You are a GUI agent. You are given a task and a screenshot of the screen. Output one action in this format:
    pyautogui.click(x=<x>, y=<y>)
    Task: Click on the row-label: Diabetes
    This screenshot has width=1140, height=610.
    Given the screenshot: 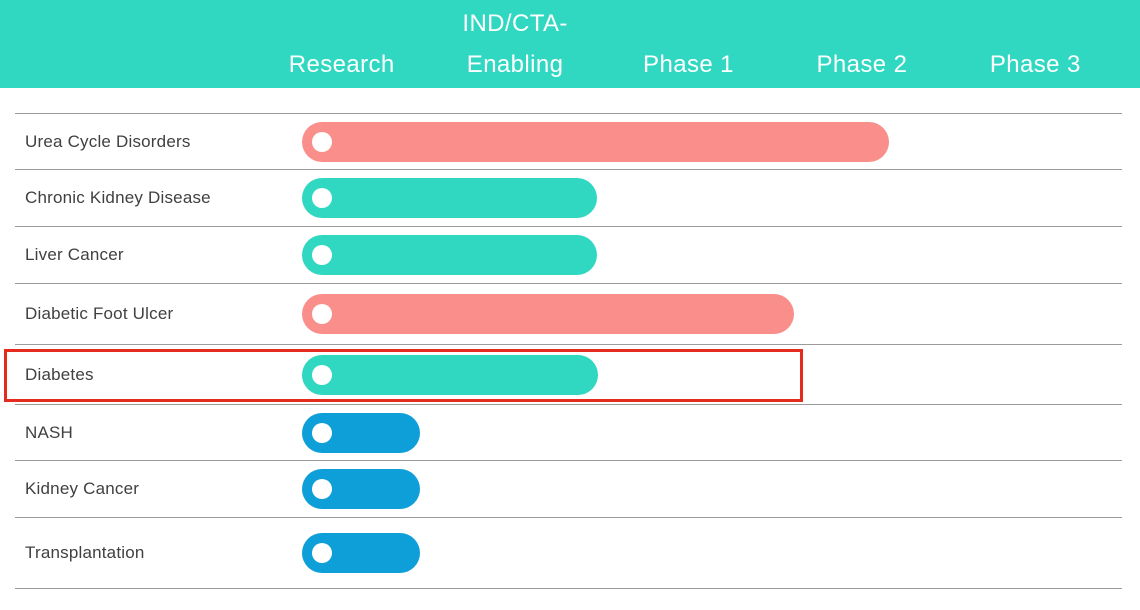 What is the action you would take?
    pyautogui.click(x=59, y=374)
    